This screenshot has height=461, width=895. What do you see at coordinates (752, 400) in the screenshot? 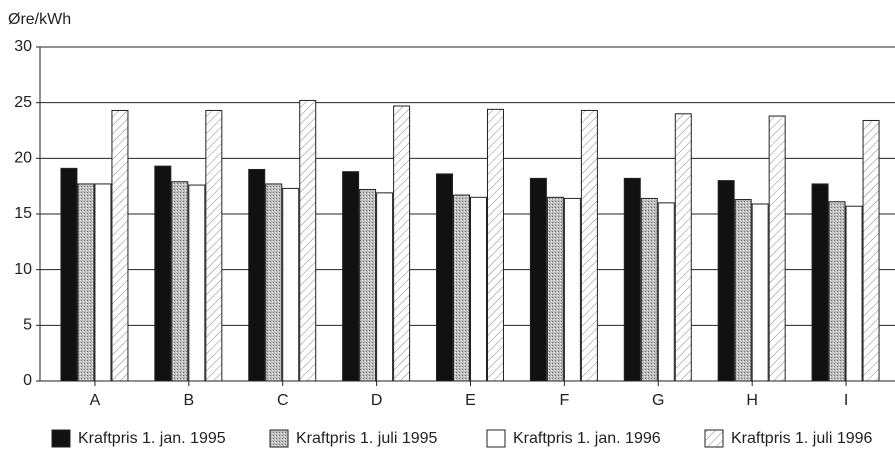
I see `x-tick-label: H` at bounding box center [752, 400].